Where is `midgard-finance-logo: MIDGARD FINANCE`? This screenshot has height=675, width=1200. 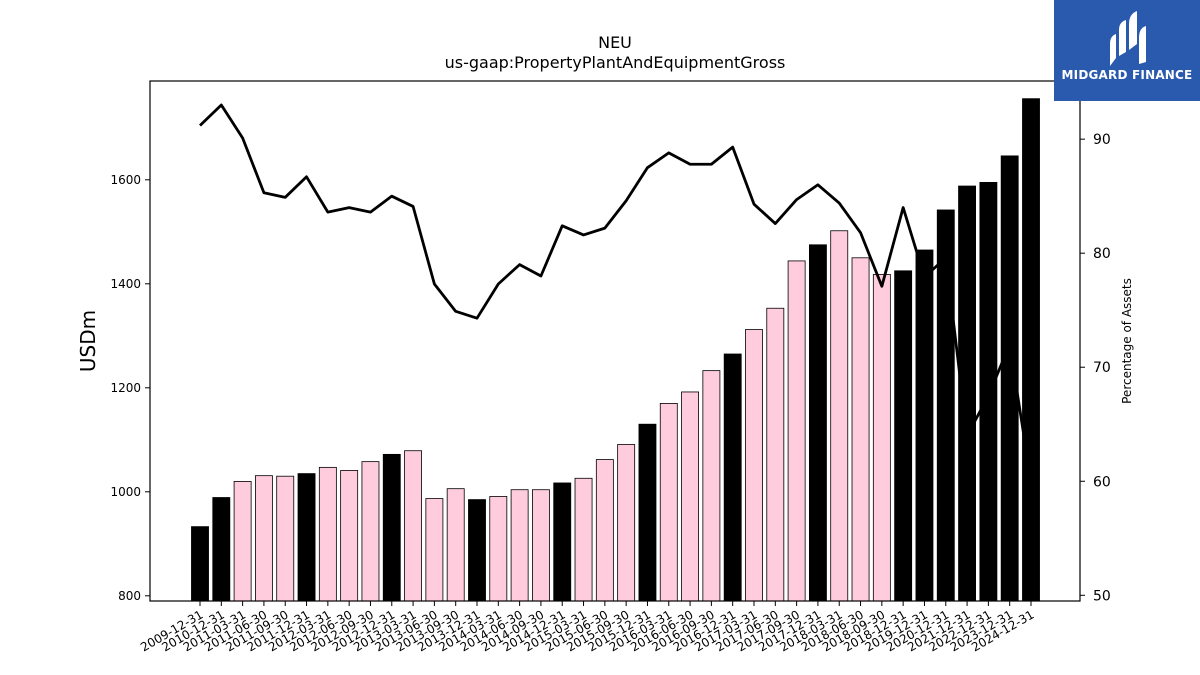
midgard-finance-logo: MIDGARD FINANCE is located at coordinates (1127, 50).